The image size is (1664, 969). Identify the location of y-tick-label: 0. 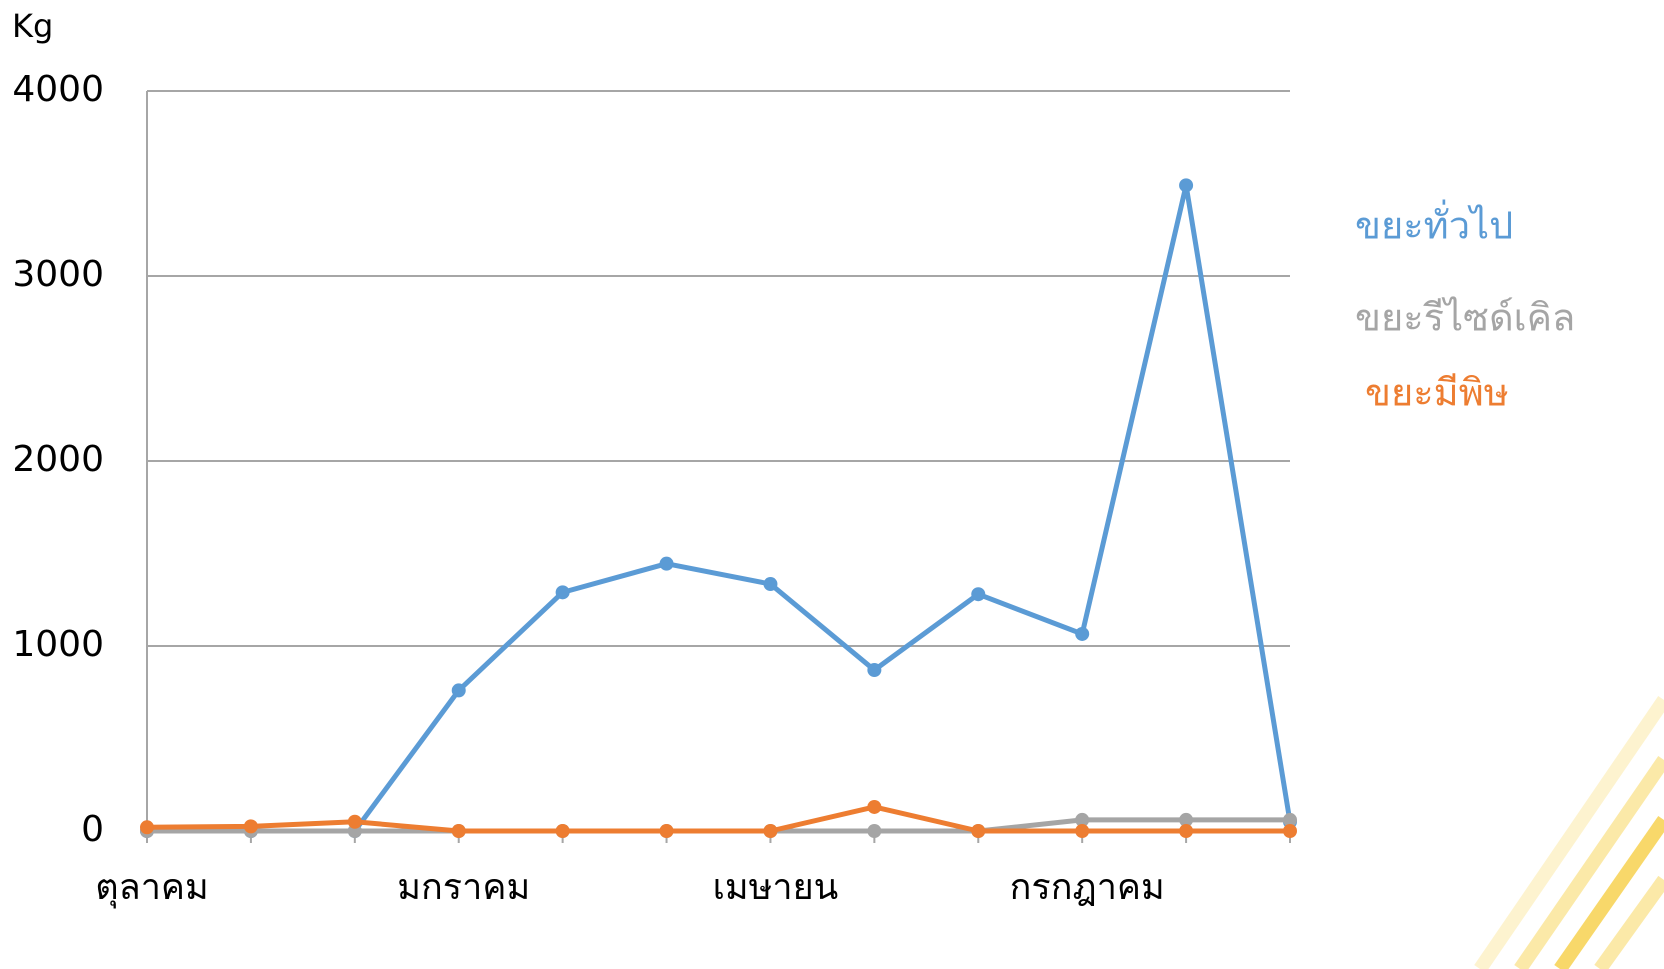
(92, 829).